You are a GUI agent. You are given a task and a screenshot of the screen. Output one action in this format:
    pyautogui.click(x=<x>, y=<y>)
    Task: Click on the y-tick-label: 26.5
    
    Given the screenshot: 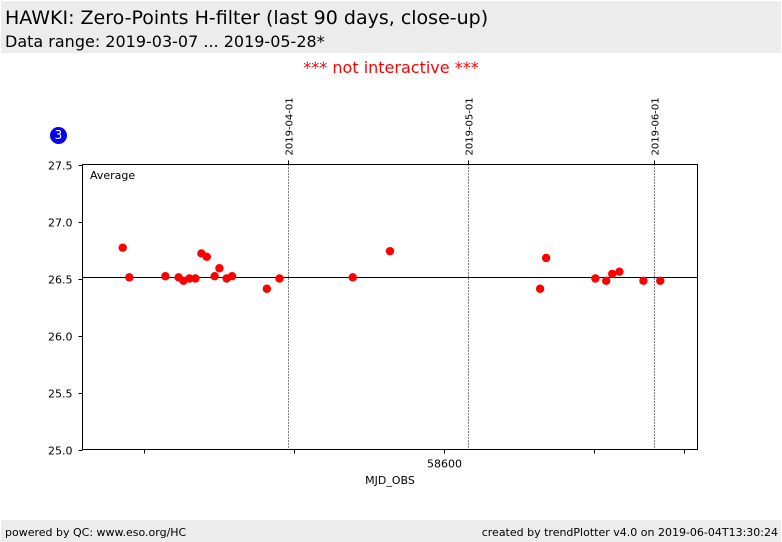 What is the action you would take?
    pyautogui.click(x=60, y=280)
    